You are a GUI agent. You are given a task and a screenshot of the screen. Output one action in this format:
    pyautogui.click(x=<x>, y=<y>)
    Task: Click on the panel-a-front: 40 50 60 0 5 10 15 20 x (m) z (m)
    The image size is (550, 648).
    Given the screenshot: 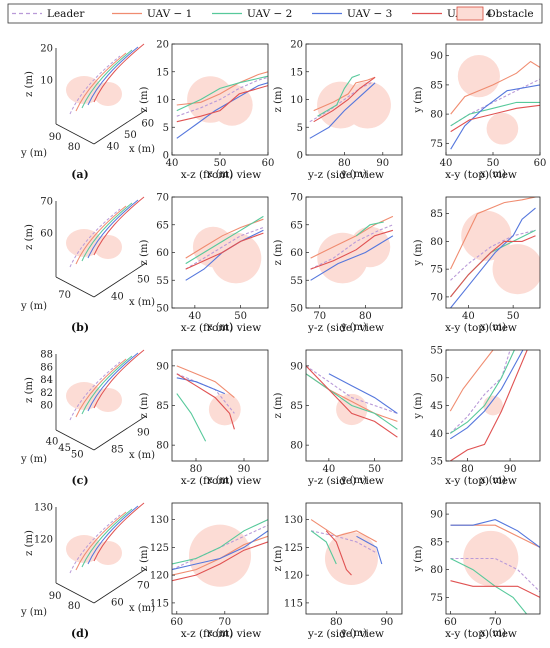 What is the action you would take?
    pyautogui.click(x=206, y=110)
    